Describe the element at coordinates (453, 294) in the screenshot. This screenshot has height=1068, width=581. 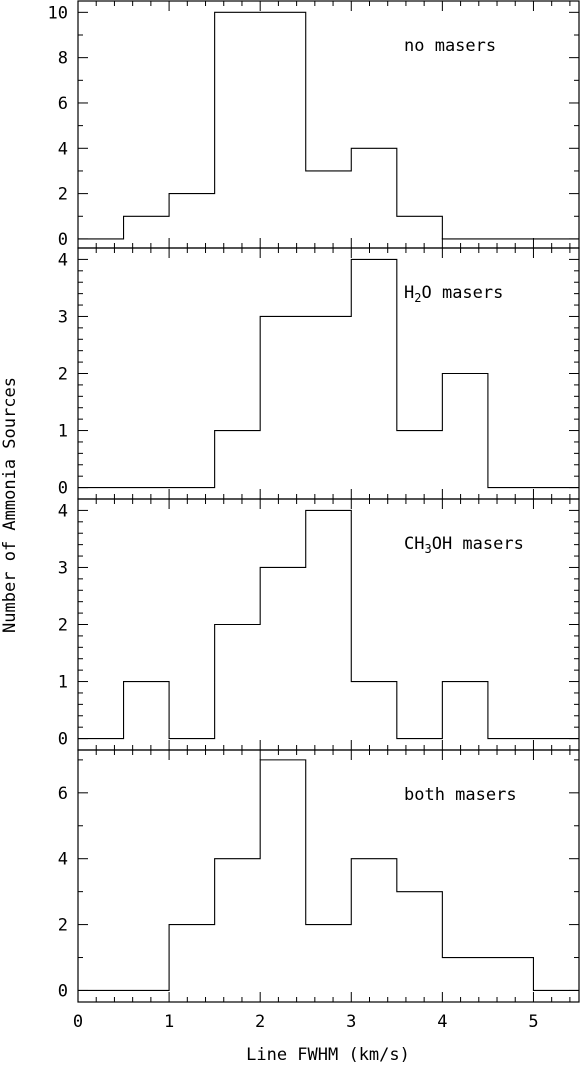
I see `panel-label: H2O masers` at that location.